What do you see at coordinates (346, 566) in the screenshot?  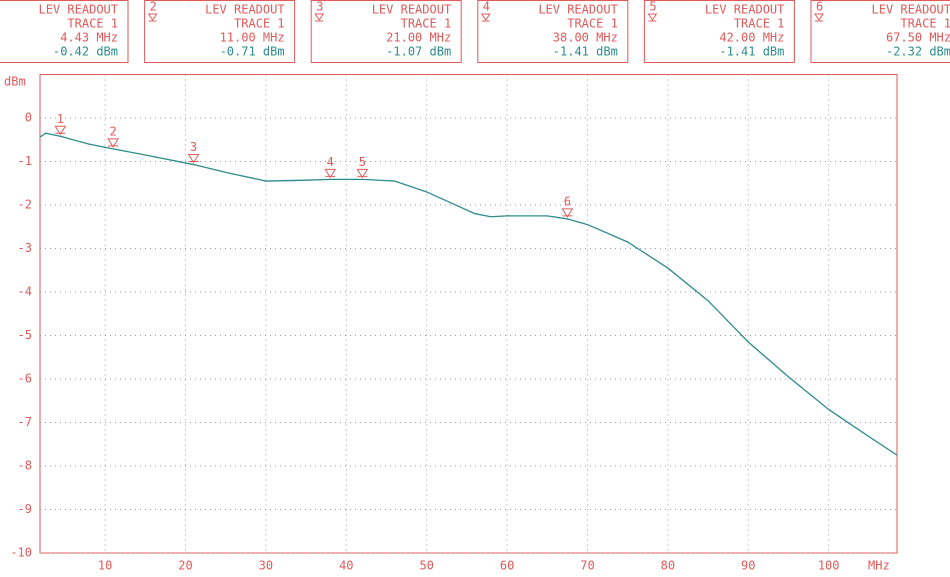 I see `x-tick-label: 40` at bounding box center [346, 566].